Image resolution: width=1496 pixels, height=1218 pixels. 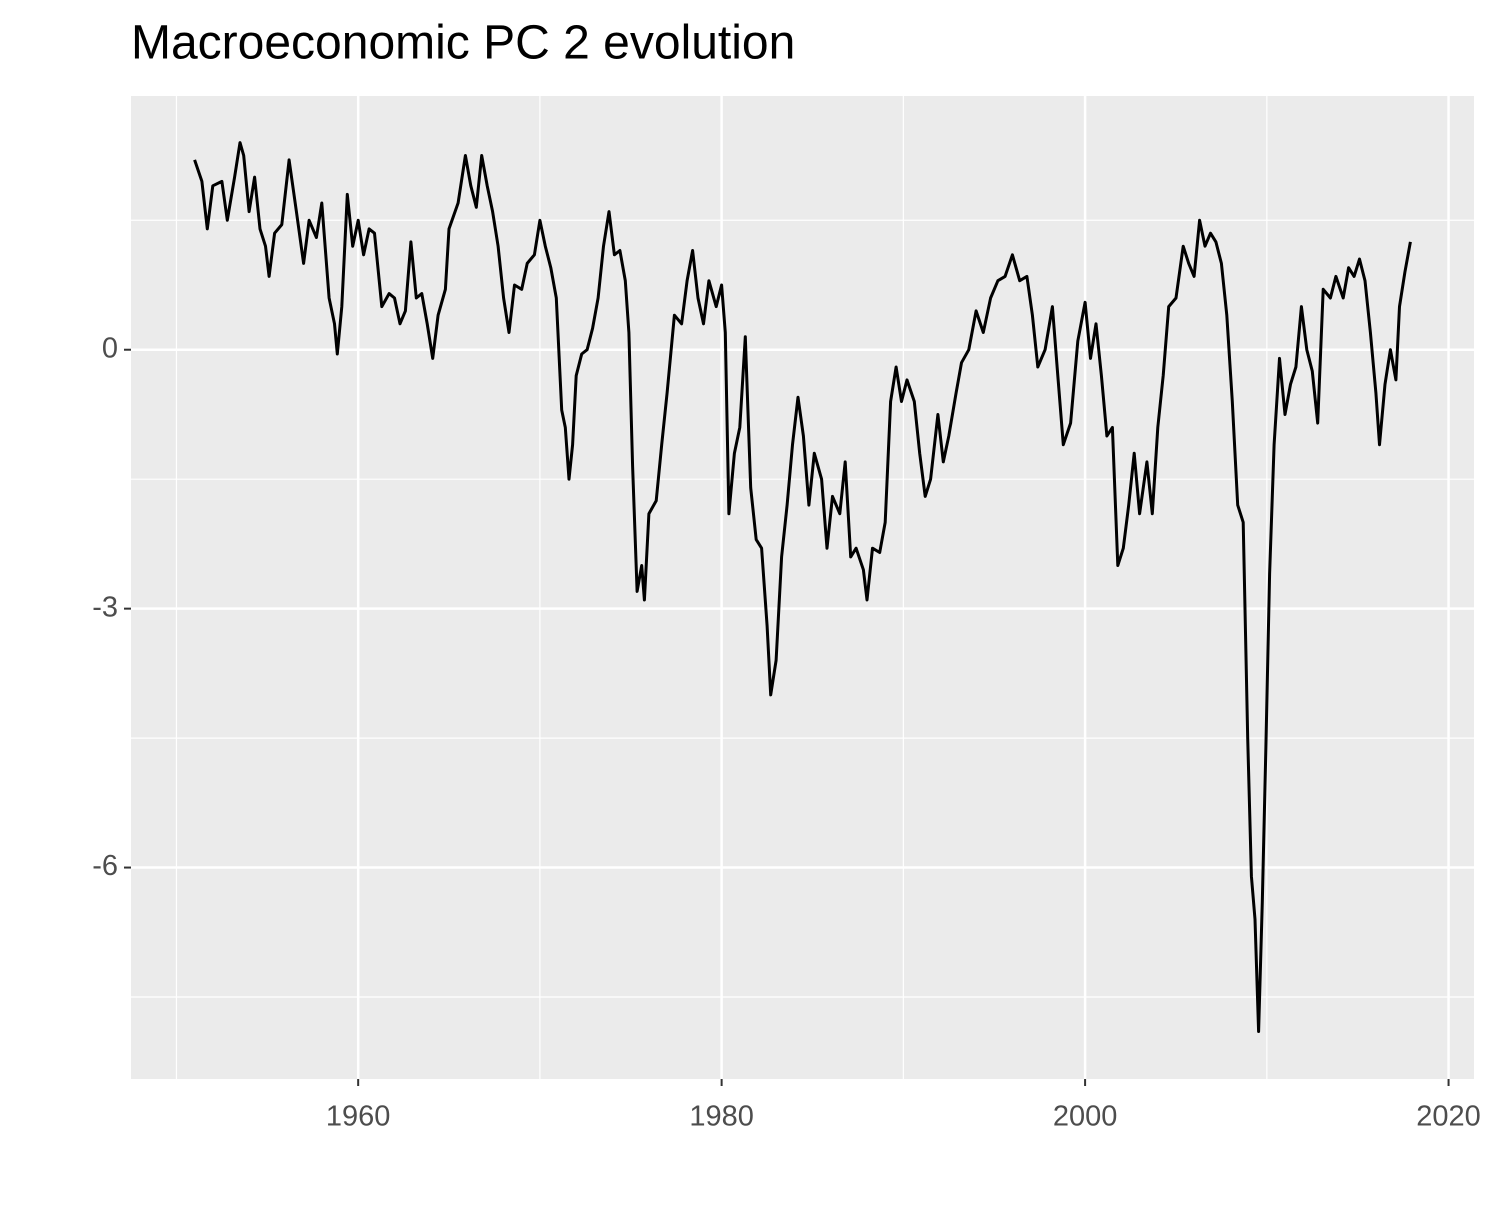 I want to click on y-tick-label: 0, so click(x=110, y=348).